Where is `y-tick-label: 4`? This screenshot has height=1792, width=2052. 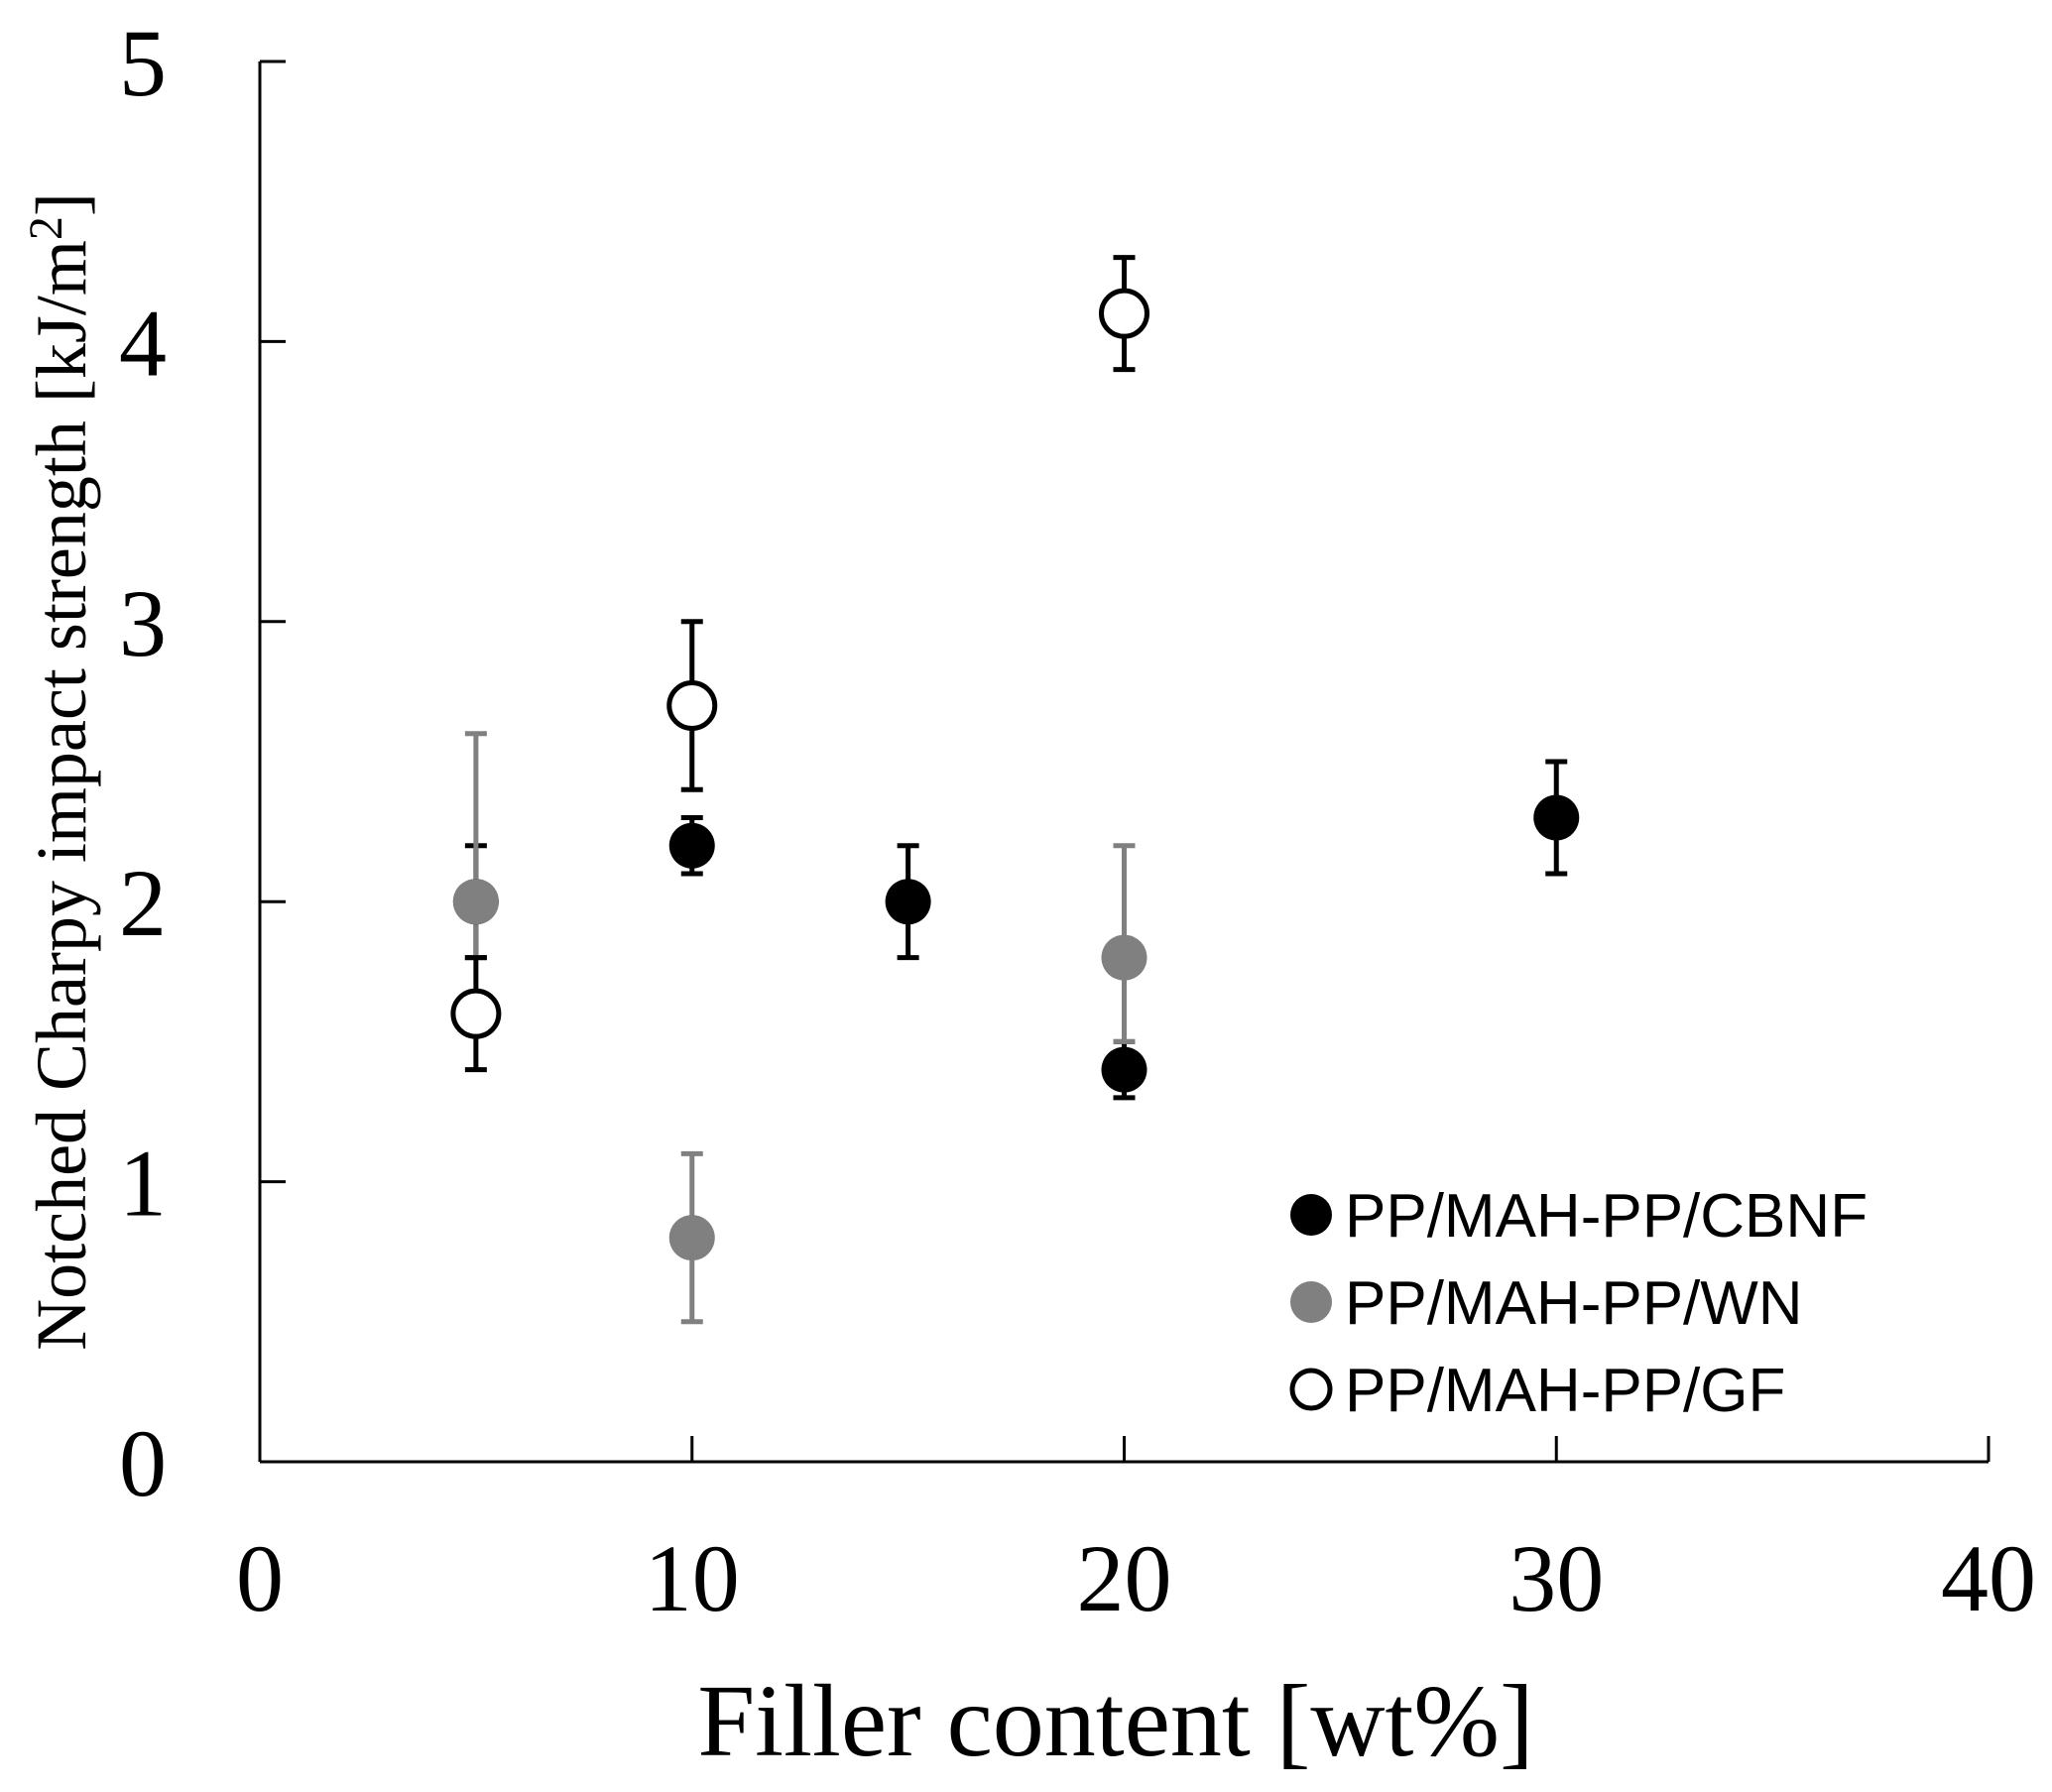
y-tick-label: 4 is located at coordinates (143, 343).